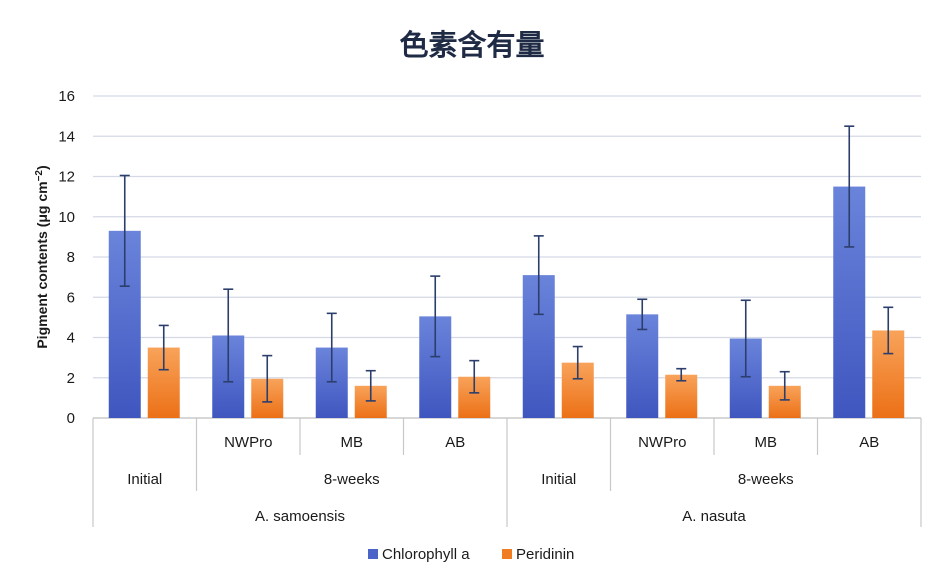 Image resolution: width=945 pixels, height=585 pixels. I want to click on y-axis-label-main: Pigment contents (μg cm, so click(42, 264).